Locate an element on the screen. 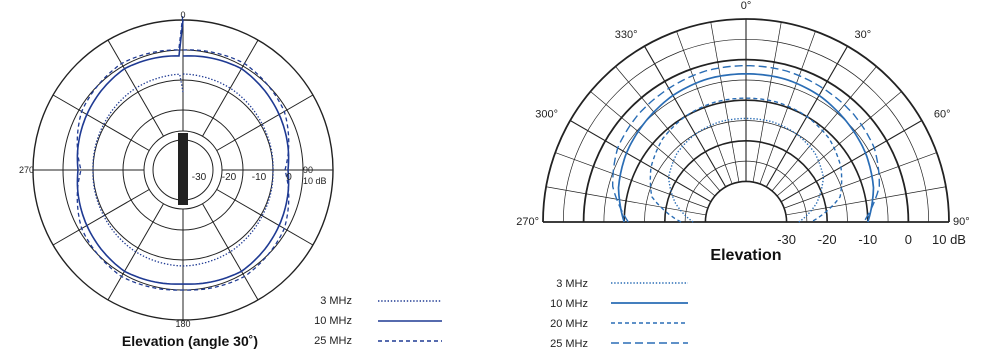 Image resolution: width=987 pixels, height=354 pixels. right-tick-label: 0 is located at coordinates (908, 239).